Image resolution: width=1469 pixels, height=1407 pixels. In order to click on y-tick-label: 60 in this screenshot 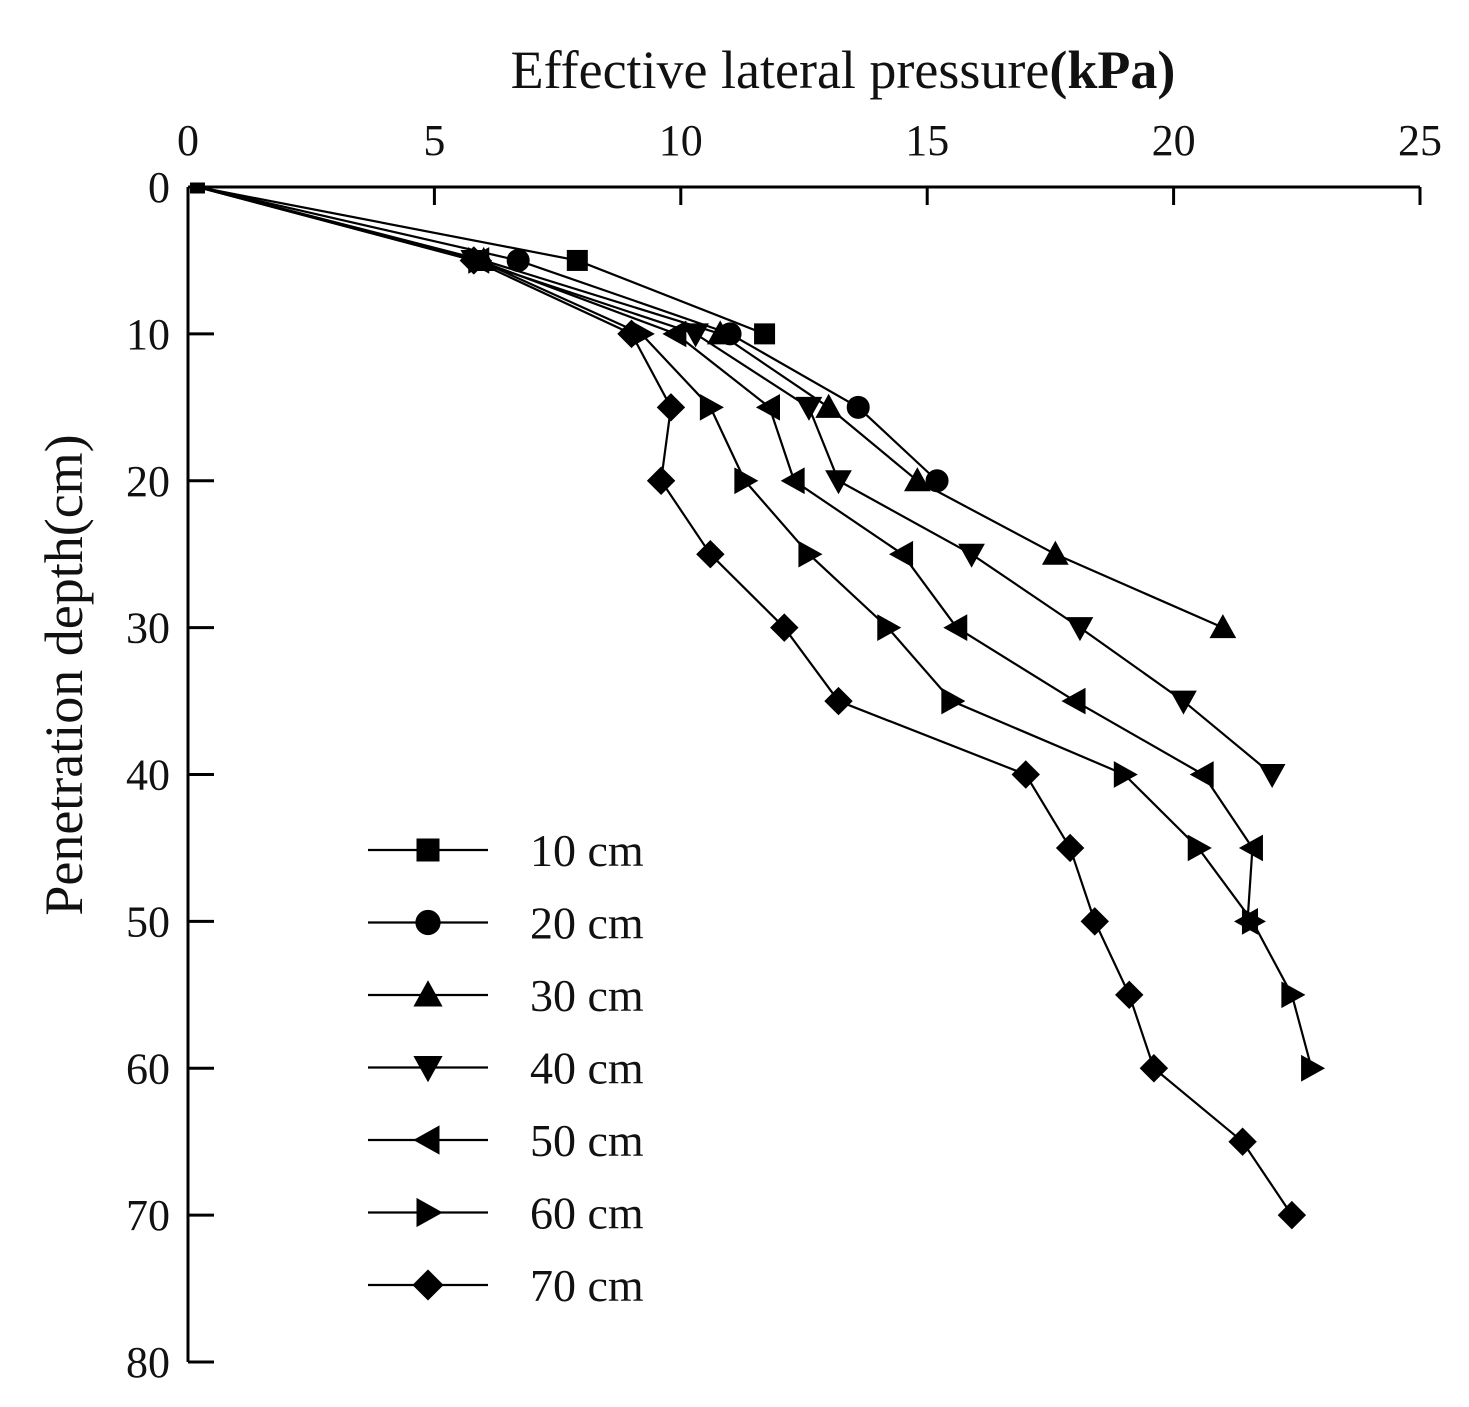, I will do `click(148, 1068)`.